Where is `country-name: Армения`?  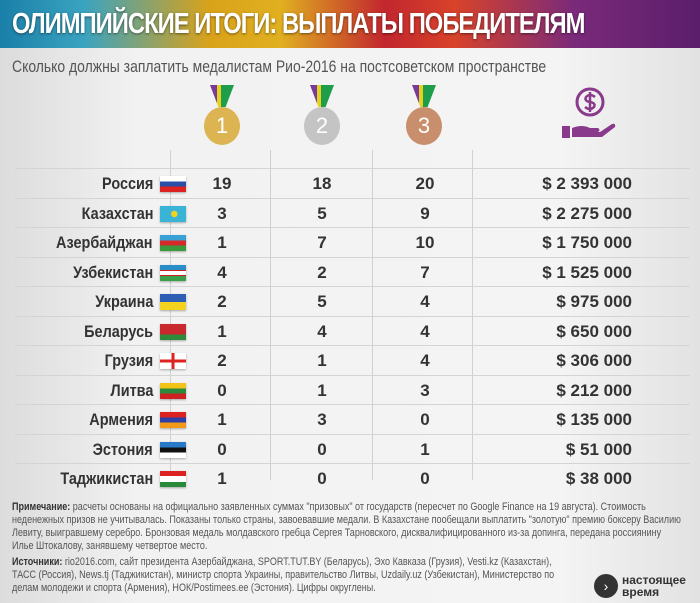 country-name: Армения is located at coordinates (121, 419).